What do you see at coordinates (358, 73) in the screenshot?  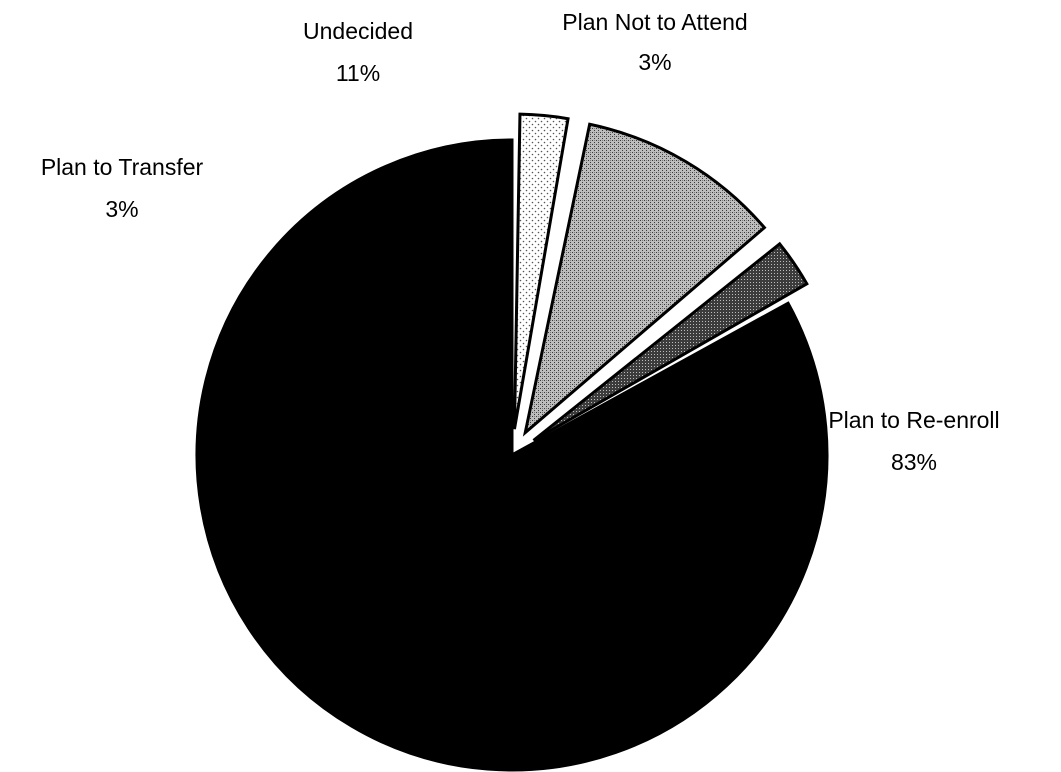 I see `slice-value-undecided: 11%` at bounding box center [358, 73].